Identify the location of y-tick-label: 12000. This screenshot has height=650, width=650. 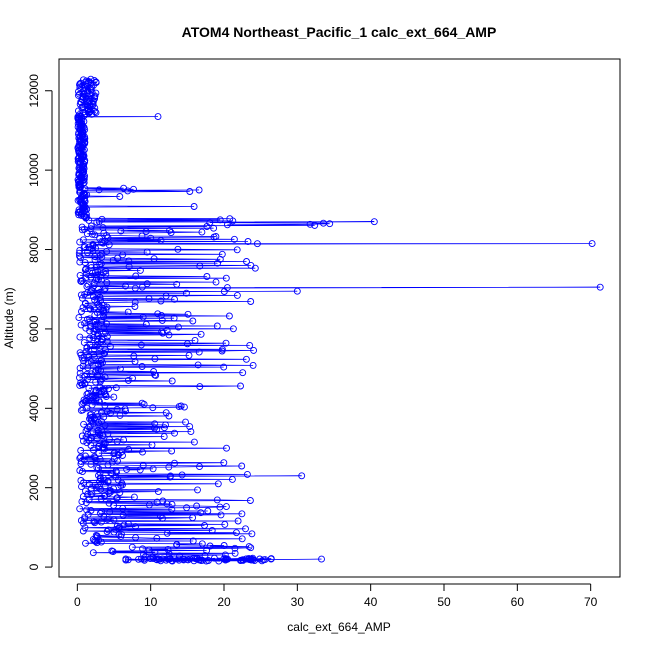
(34, 91).